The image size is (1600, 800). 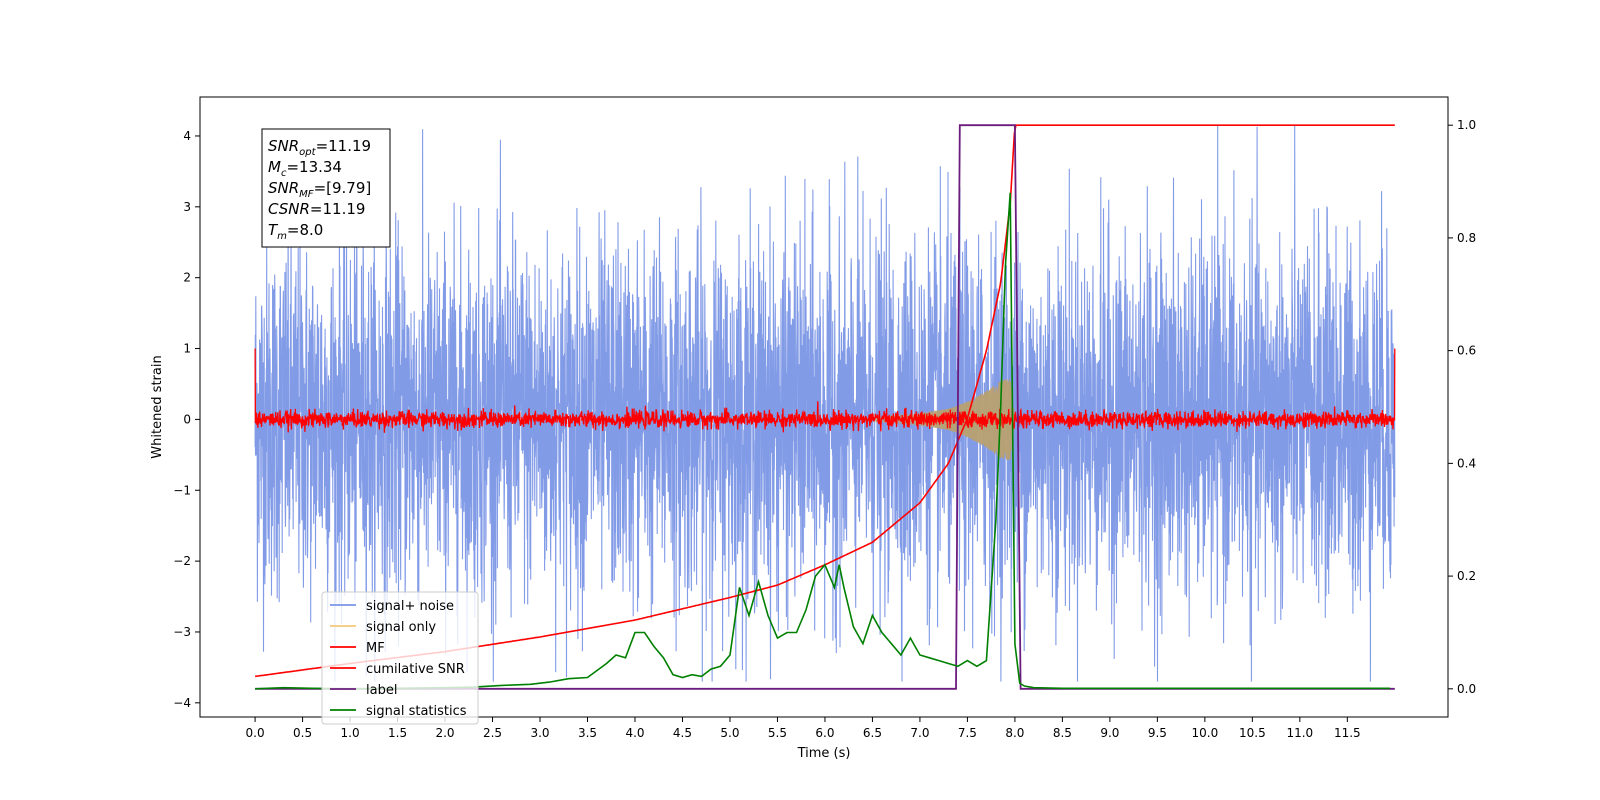 I want to click on y-tick-label: −1, so click(x=182, y=490).